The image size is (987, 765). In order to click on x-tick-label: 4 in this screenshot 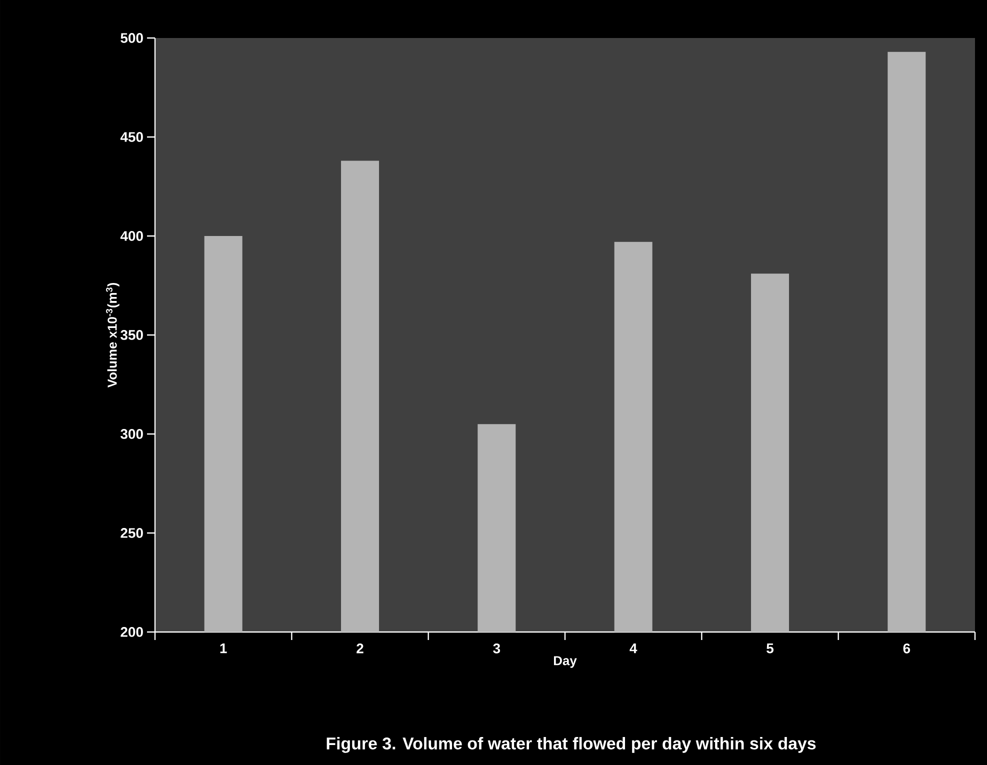, I will do `click(634, 649)`.